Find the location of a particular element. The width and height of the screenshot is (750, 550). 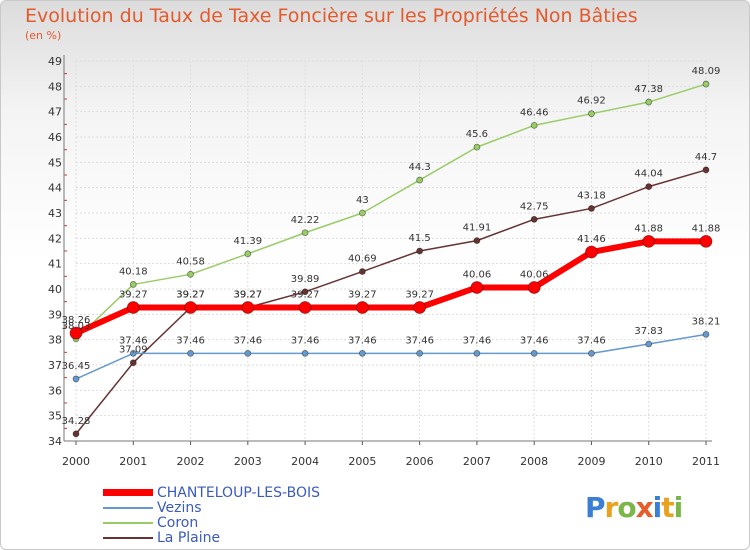

y-tick-label: 44 is located at coordinates (55, 188).